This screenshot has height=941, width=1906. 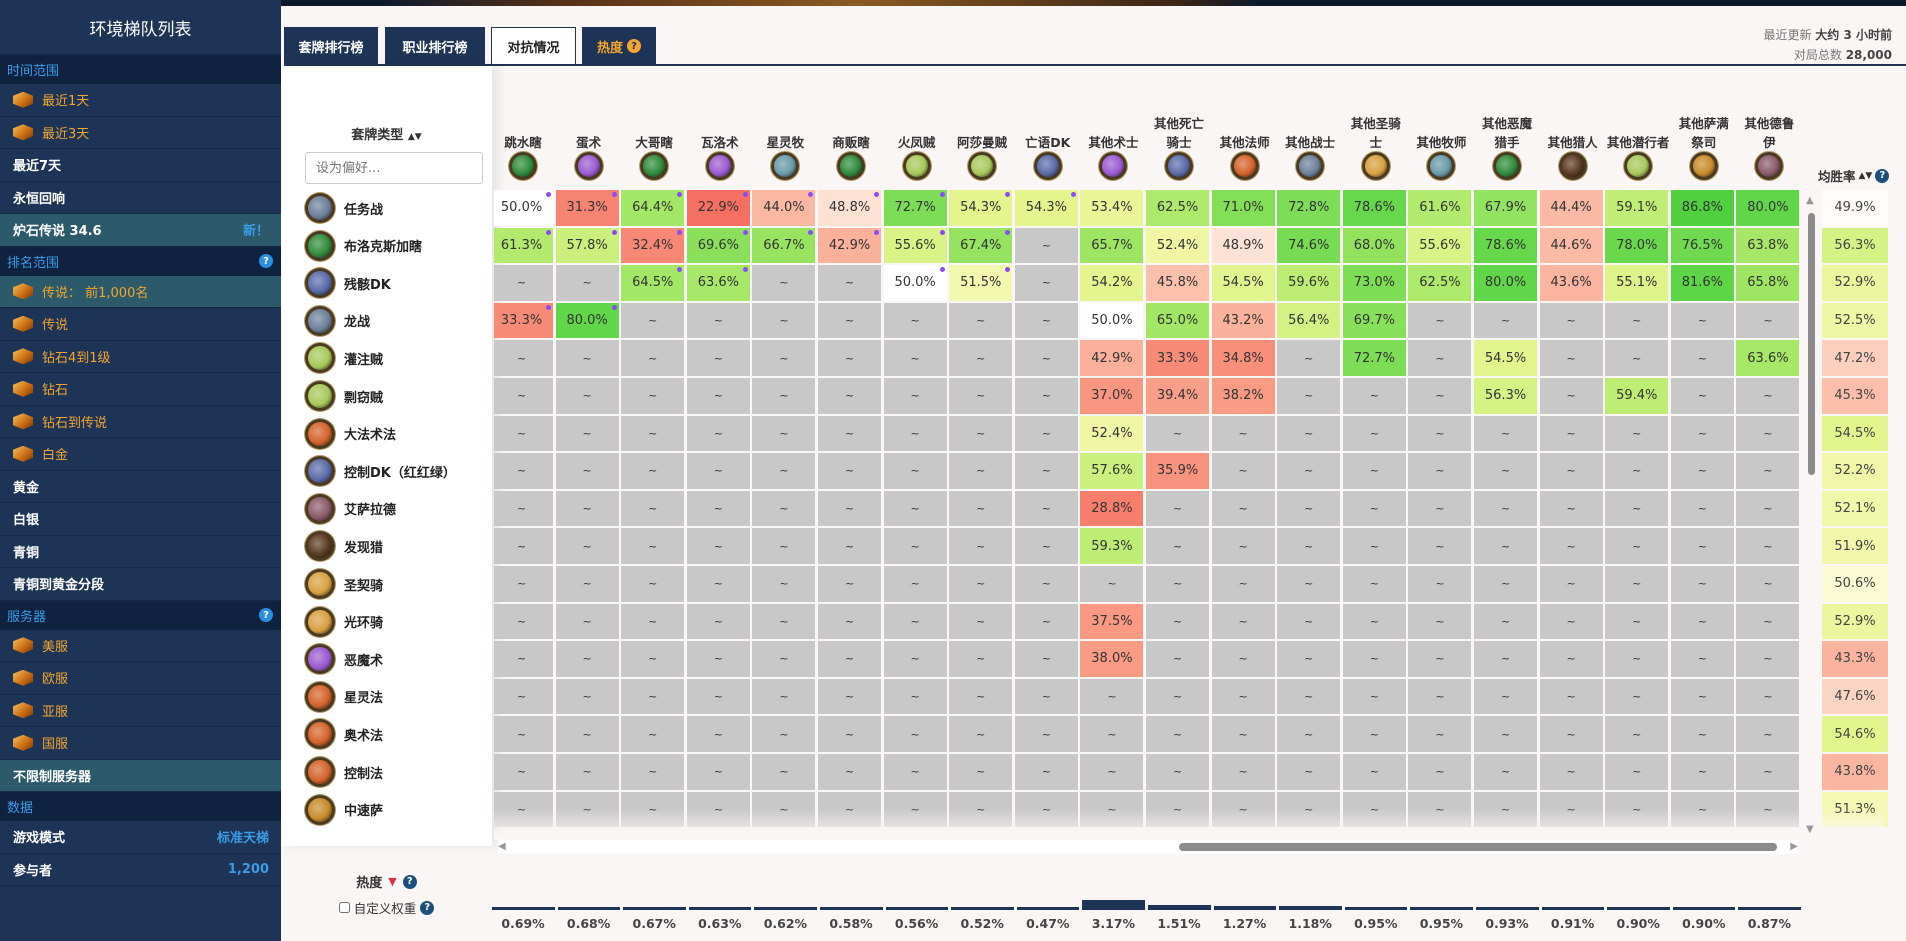 I want to click on matchup-cell: 78.0%, so click(x=1637, y=245).